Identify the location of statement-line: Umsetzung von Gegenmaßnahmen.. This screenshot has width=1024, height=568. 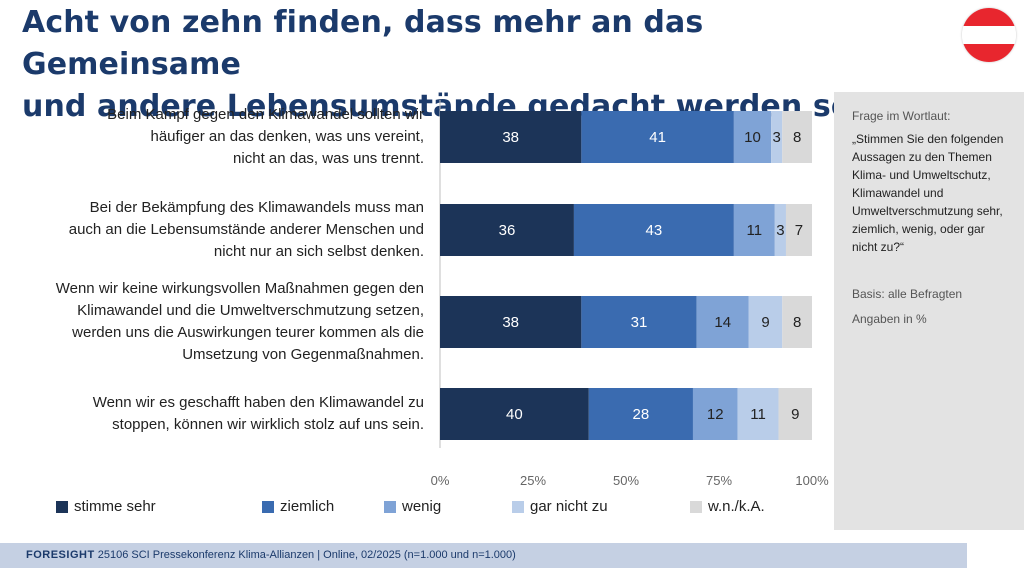
(303, 354).